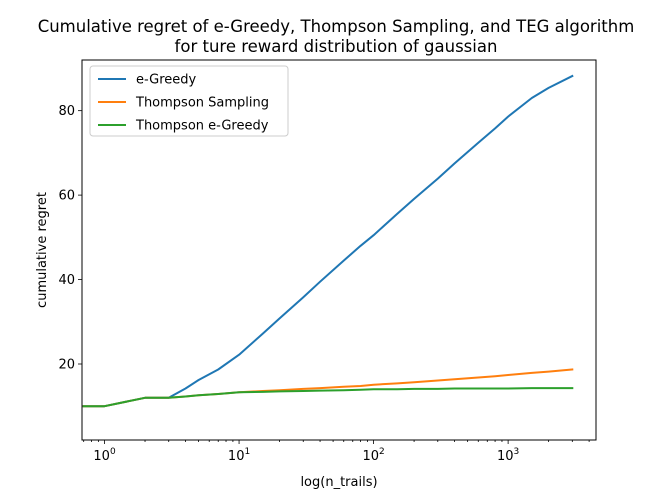  What do you see at coordinates (247, 452) in the screenshot?
I see `x-tick-exponent: 1` at bounding box center [247, 452].